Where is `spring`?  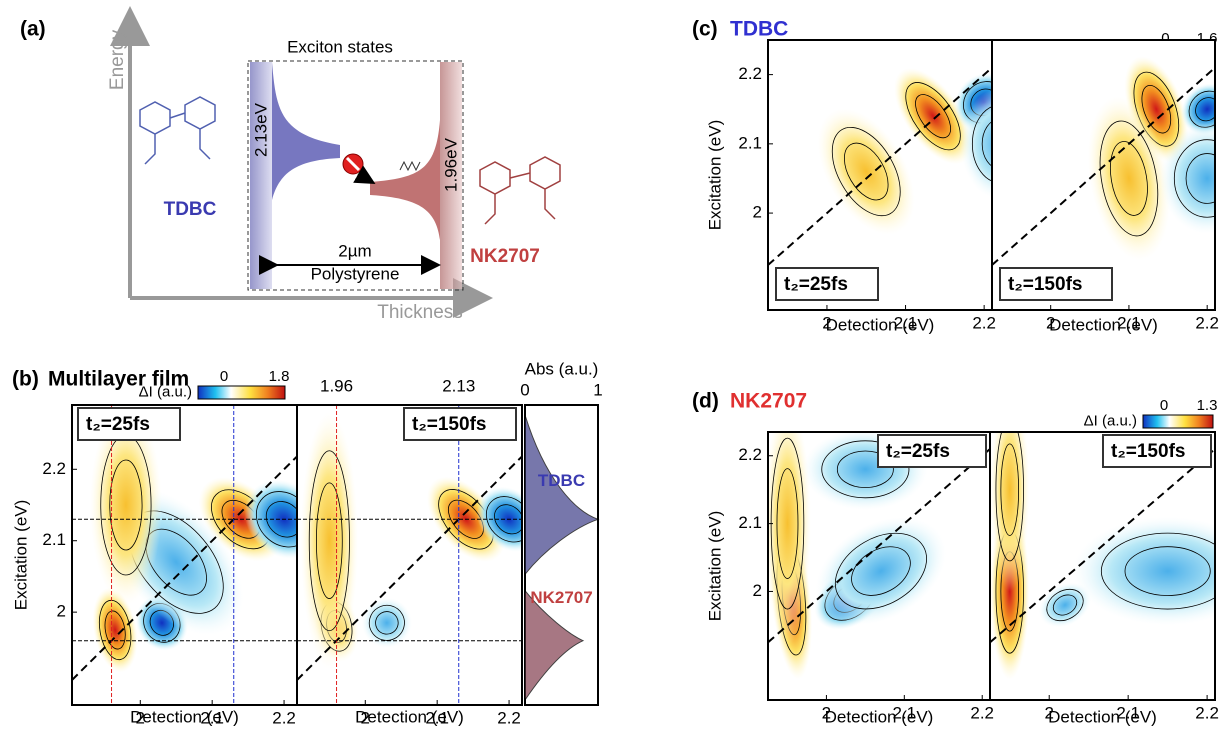 spring is located at coordinates (410, 166).